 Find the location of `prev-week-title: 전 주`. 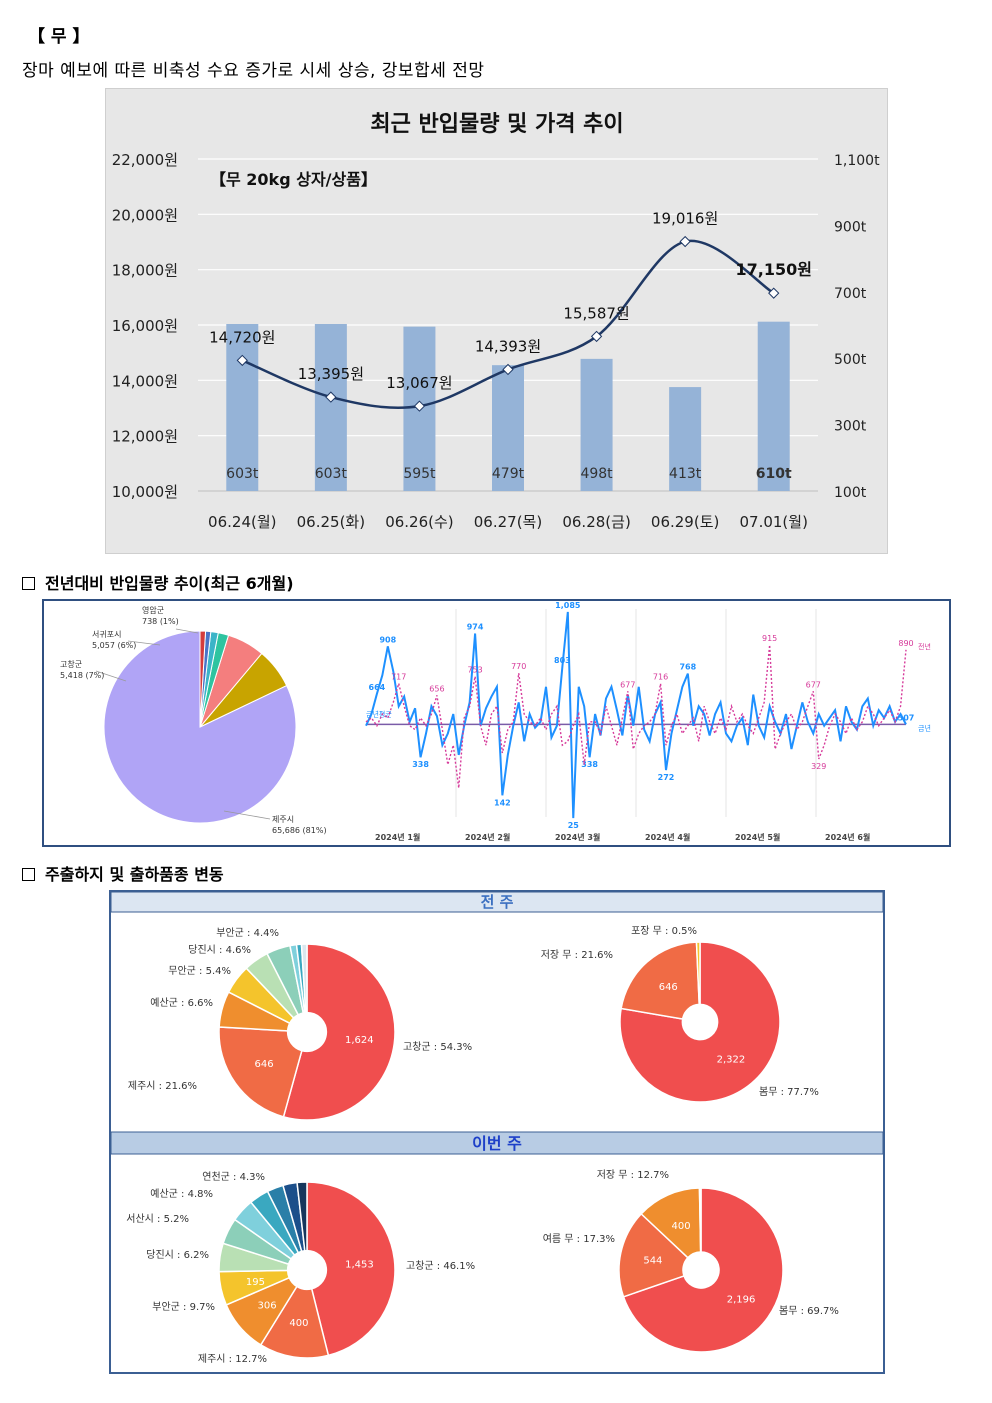

prev-week-title: 전 주 is located at coordinates (497, 902).